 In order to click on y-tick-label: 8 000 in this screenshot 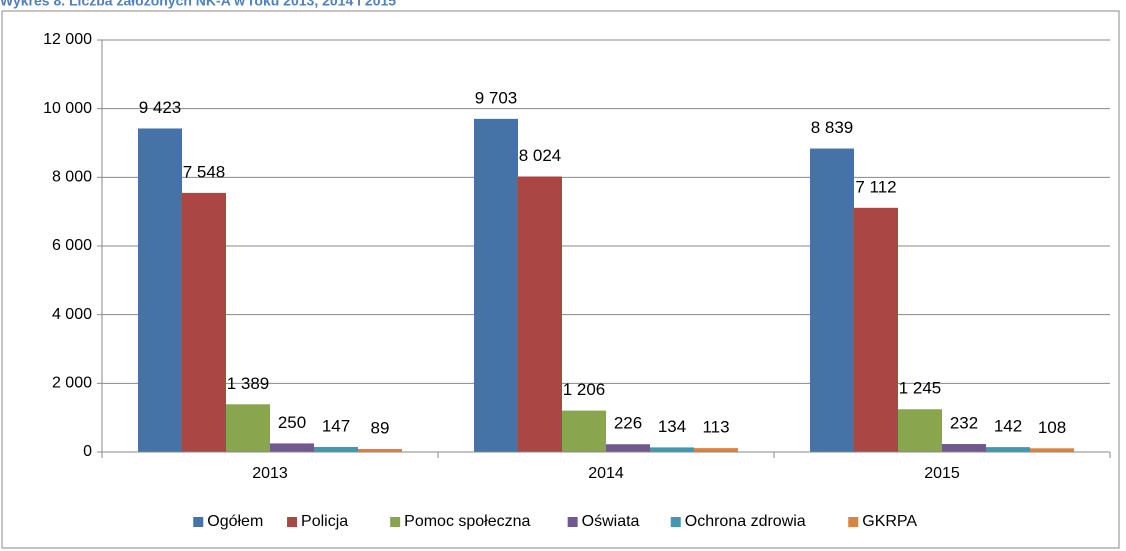, I will do `click(72, 177)`.